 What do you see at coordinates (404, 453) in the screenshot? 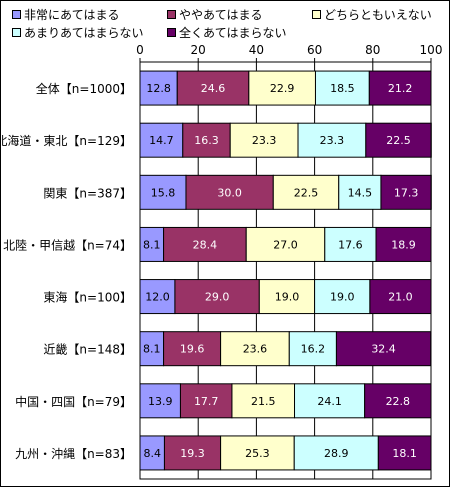
I see `data-label: 18.1` at bounding box center [404, 453].